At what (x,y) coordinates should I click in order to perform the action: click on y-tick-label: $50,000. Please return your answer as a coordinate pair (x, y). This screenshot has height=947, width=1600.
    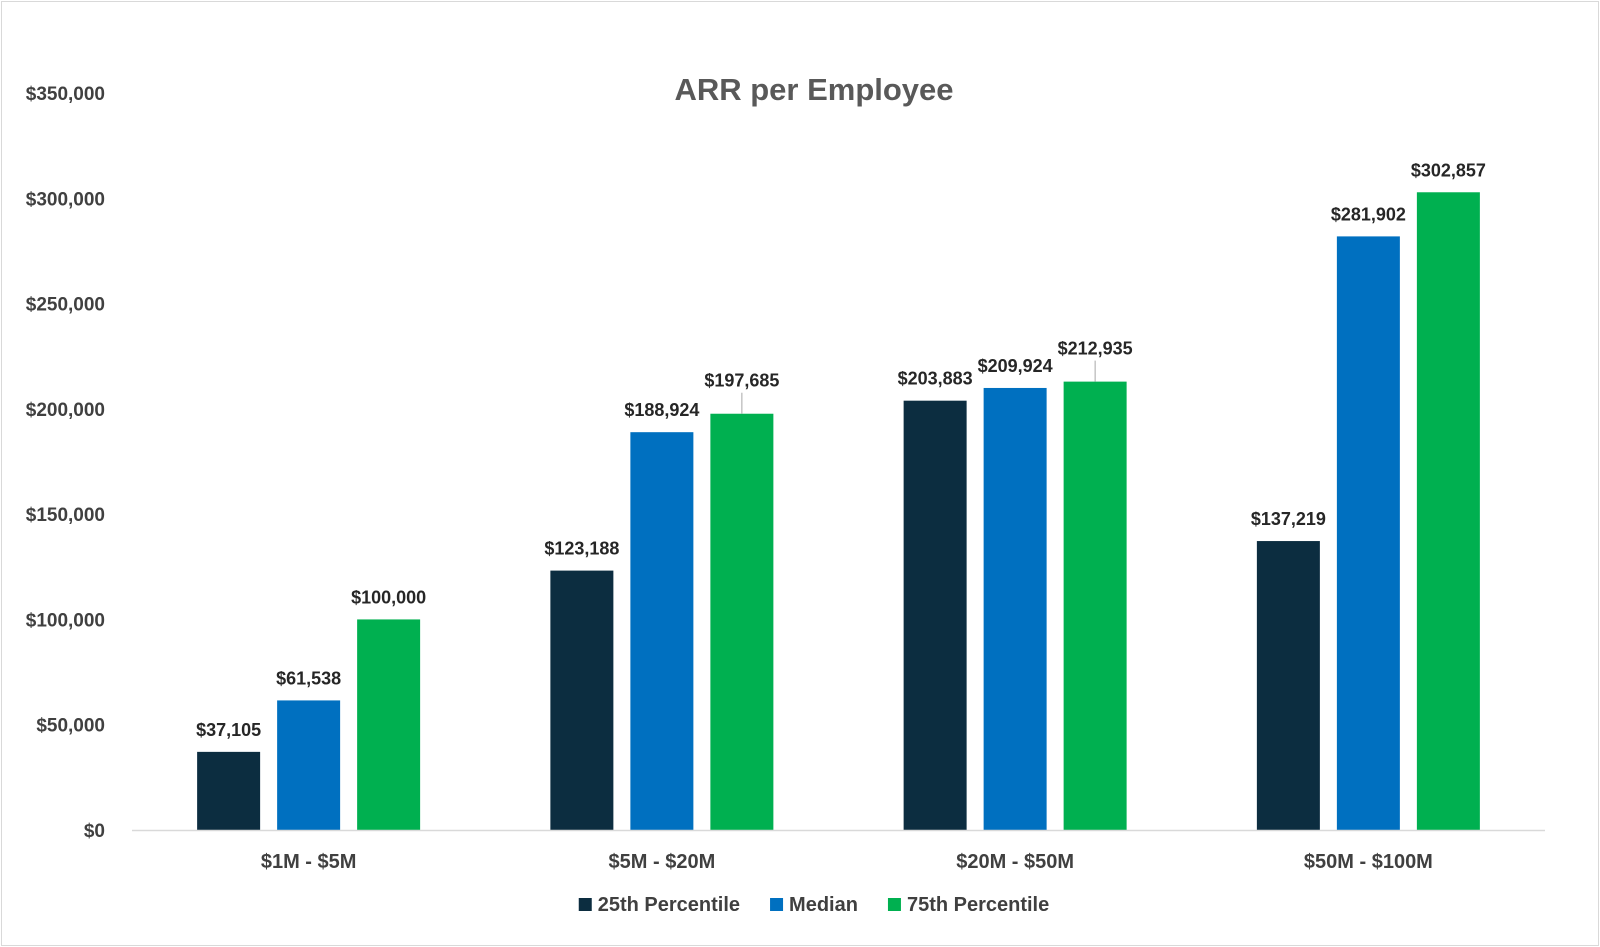
    Looking at the image, I should click on (70, 726).